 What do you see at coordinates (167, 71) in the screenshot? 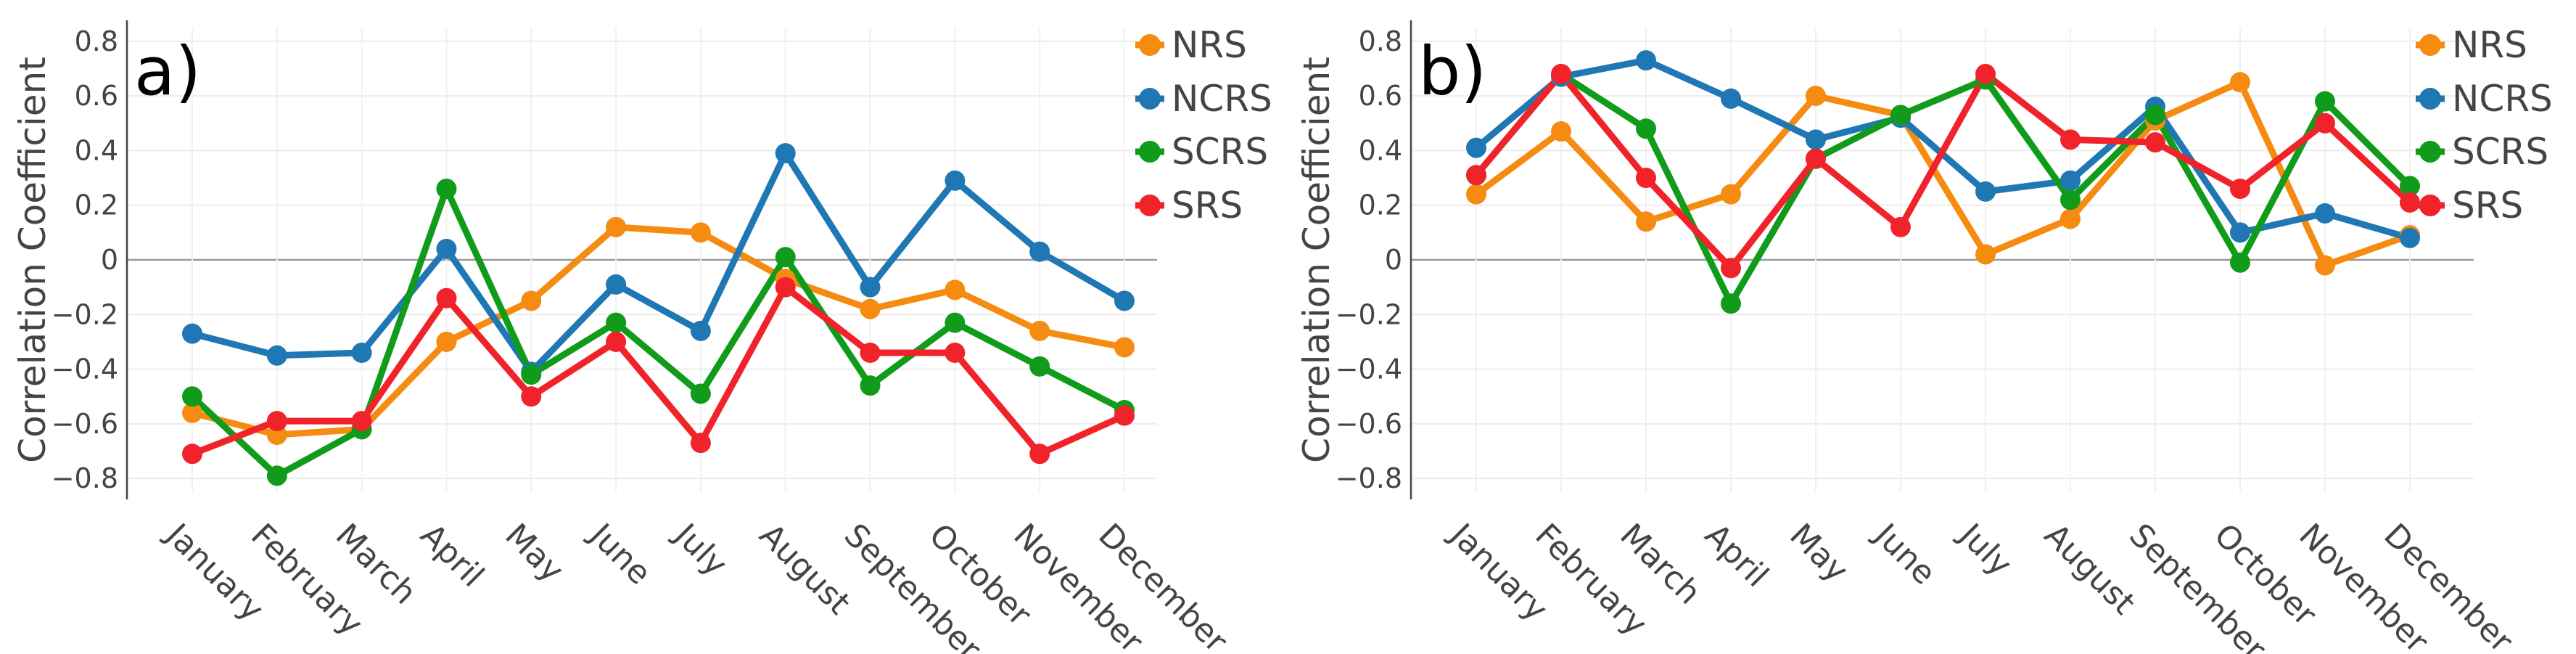
I see `panel-label: a)` at bounding box center [167, 71].